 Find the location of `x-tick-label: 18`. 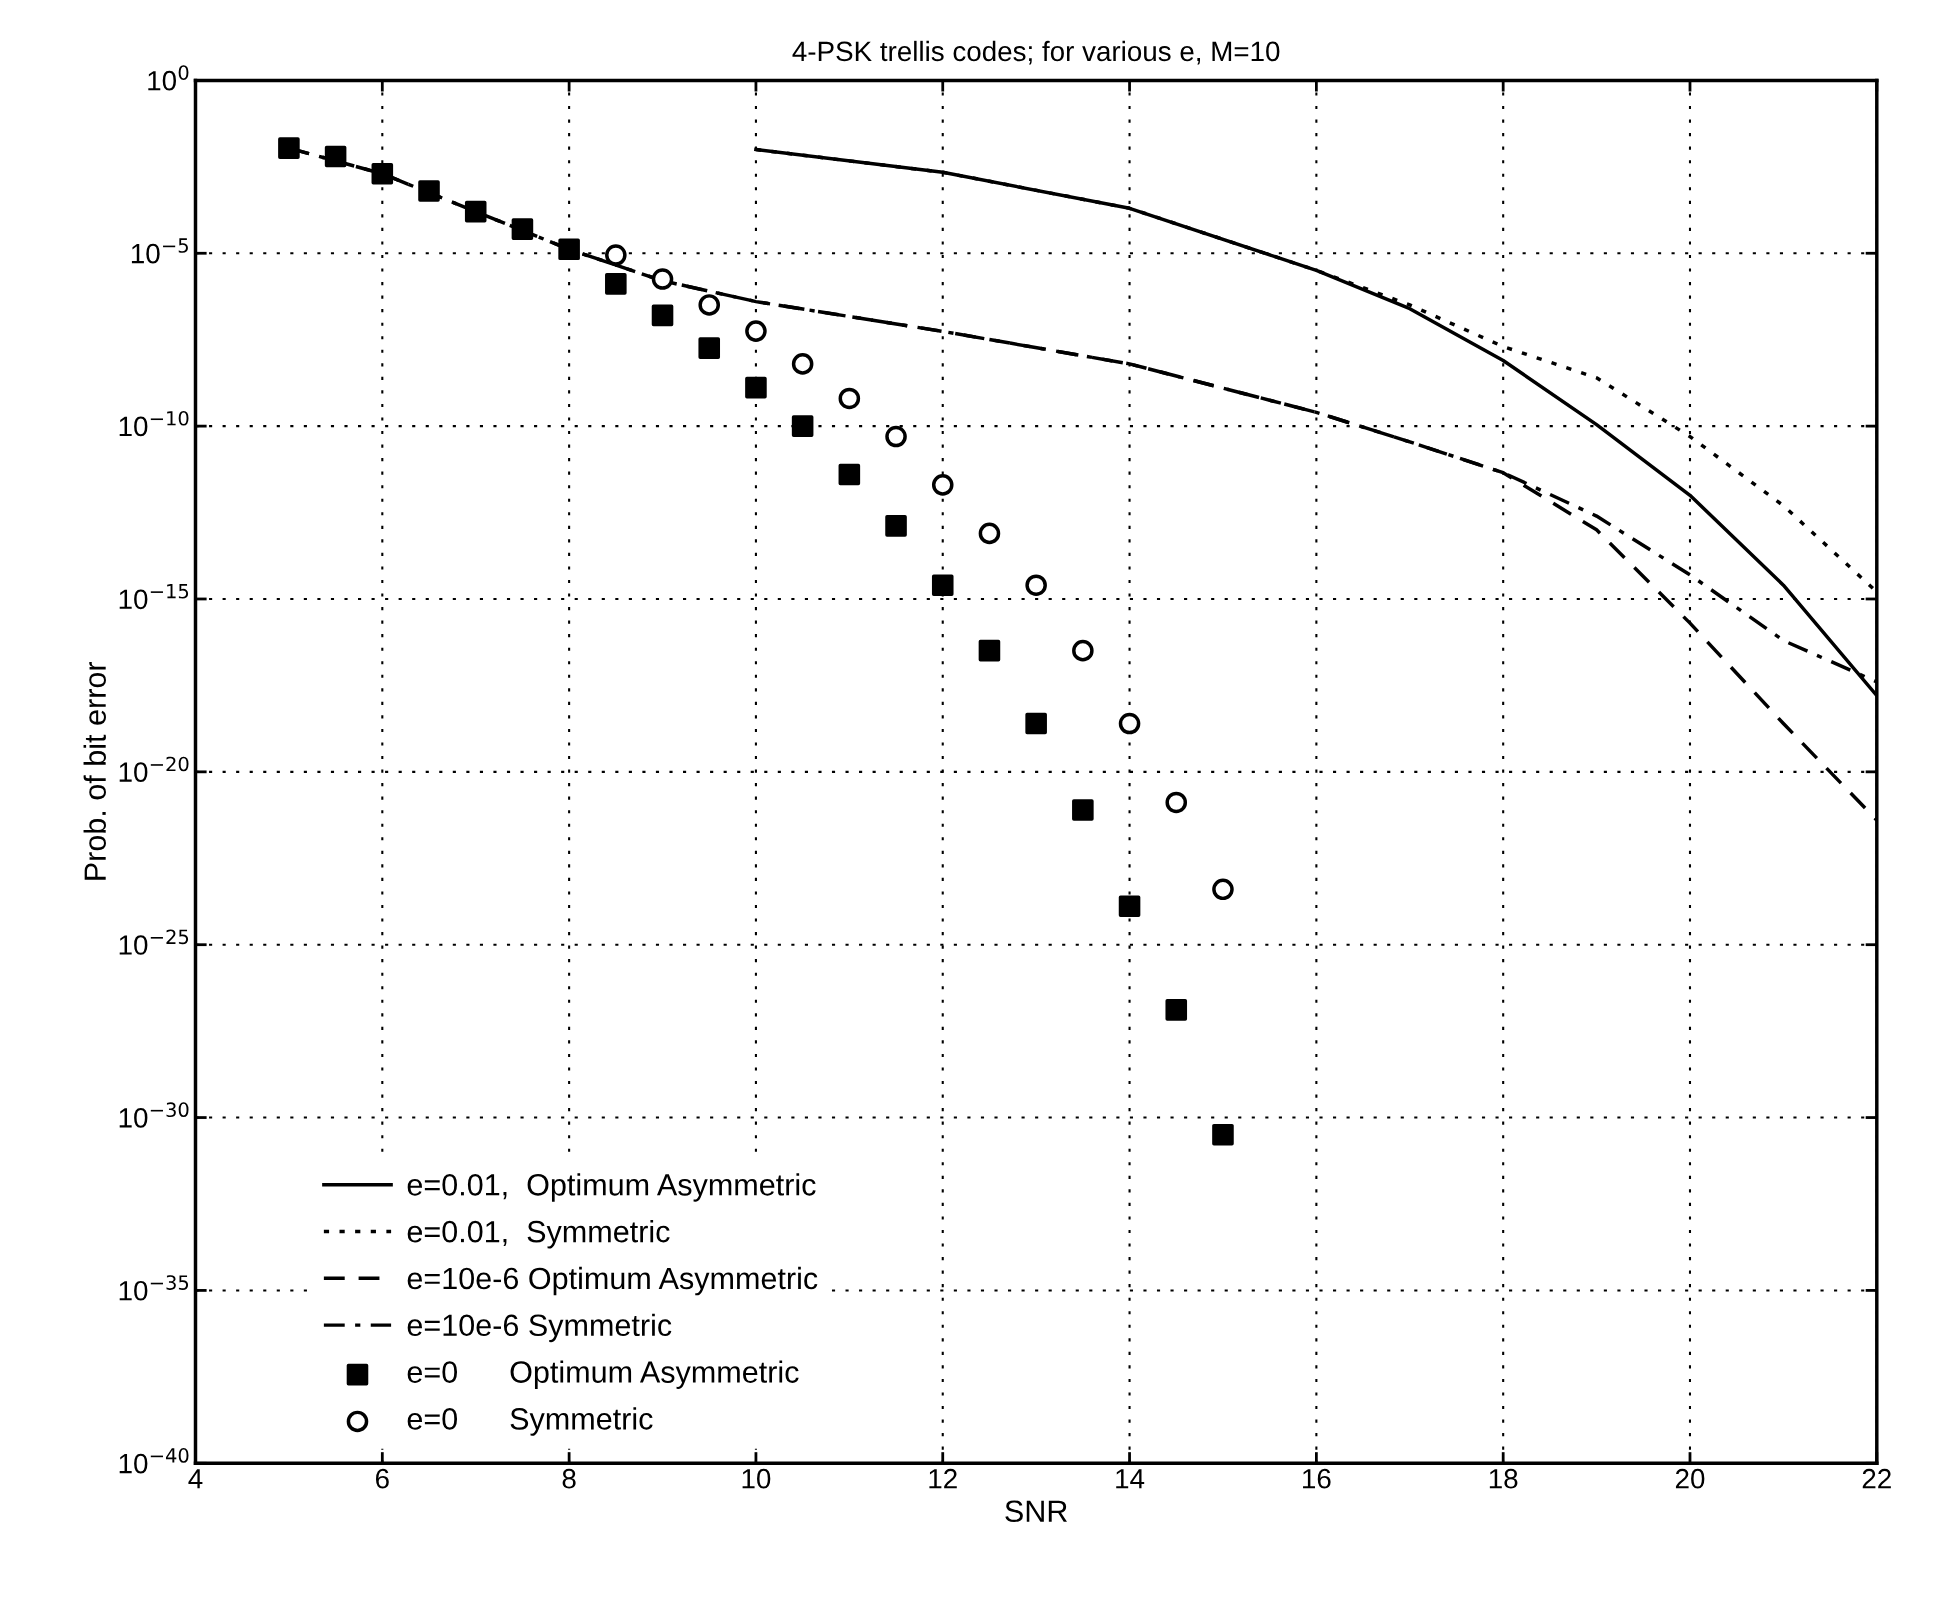

x-tick-label: 18 is located at coordinates (1503, 1478).